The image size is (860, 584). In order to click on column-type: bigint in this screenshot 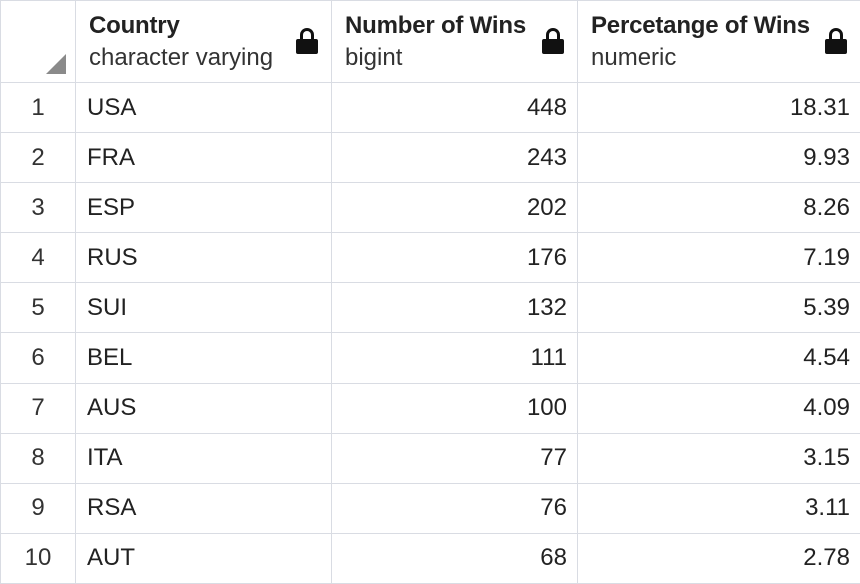, I will do `click(374, 57)`.